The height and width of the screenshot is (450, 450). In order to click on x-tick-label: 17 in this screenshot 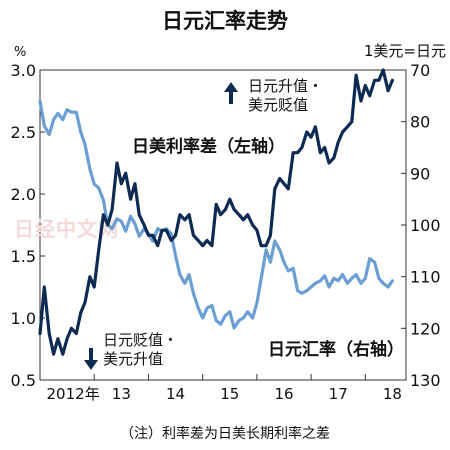, I will do `click(338, 394)`.